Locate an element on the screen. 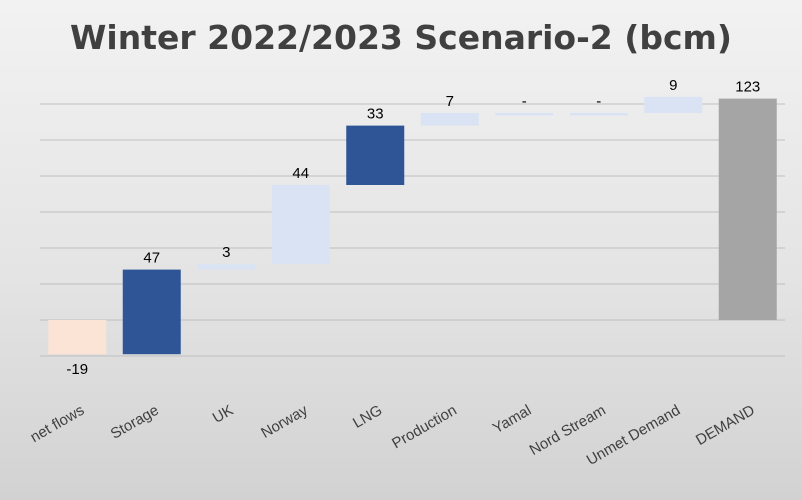  category-label: DEMAND is located at coordinates (725, 425).